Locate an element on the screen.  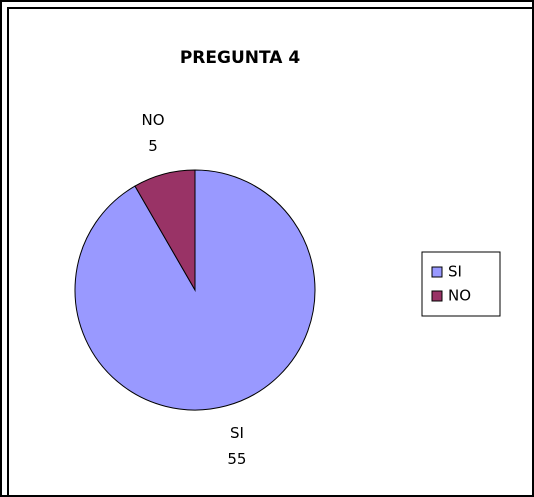
data-label-value: 55 is located at coordinates (236, 459).